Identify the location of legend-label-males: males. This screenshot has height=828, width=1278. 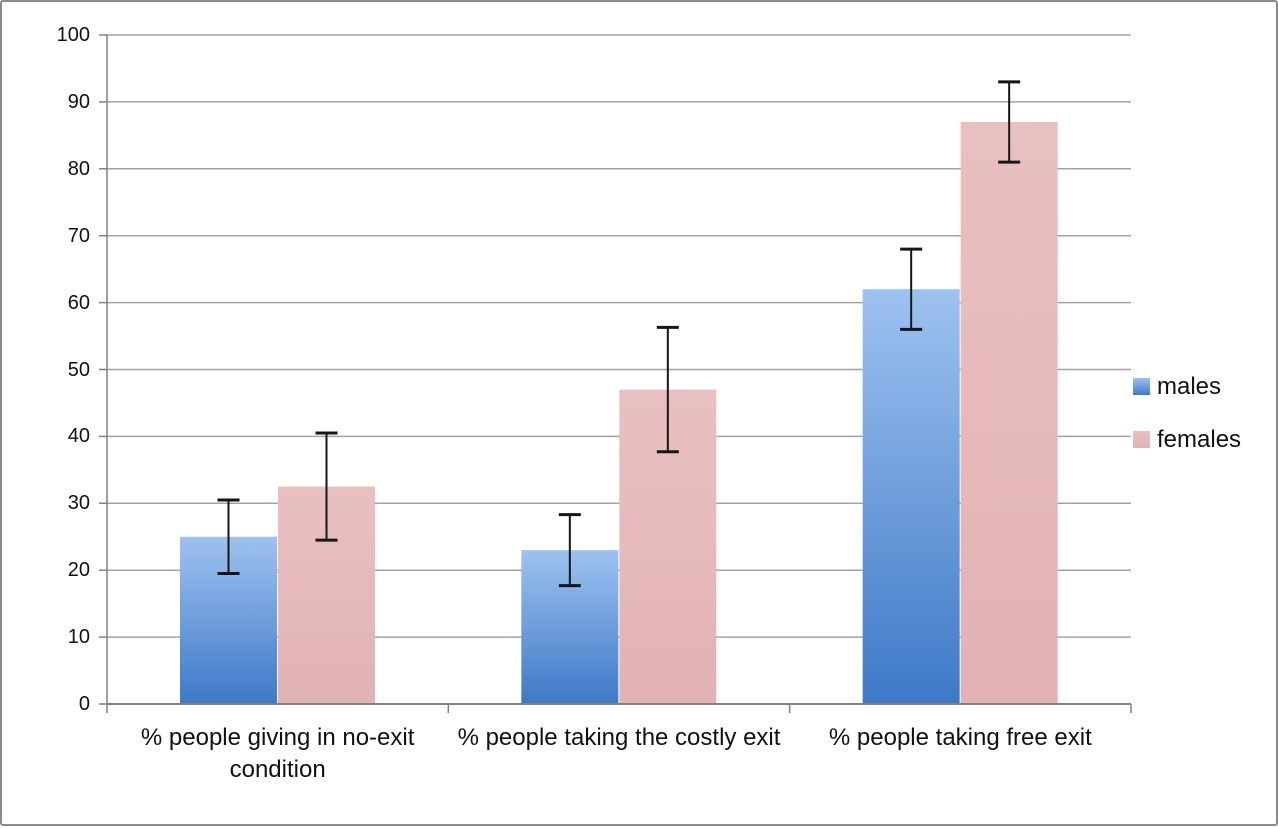
(1189, 386).